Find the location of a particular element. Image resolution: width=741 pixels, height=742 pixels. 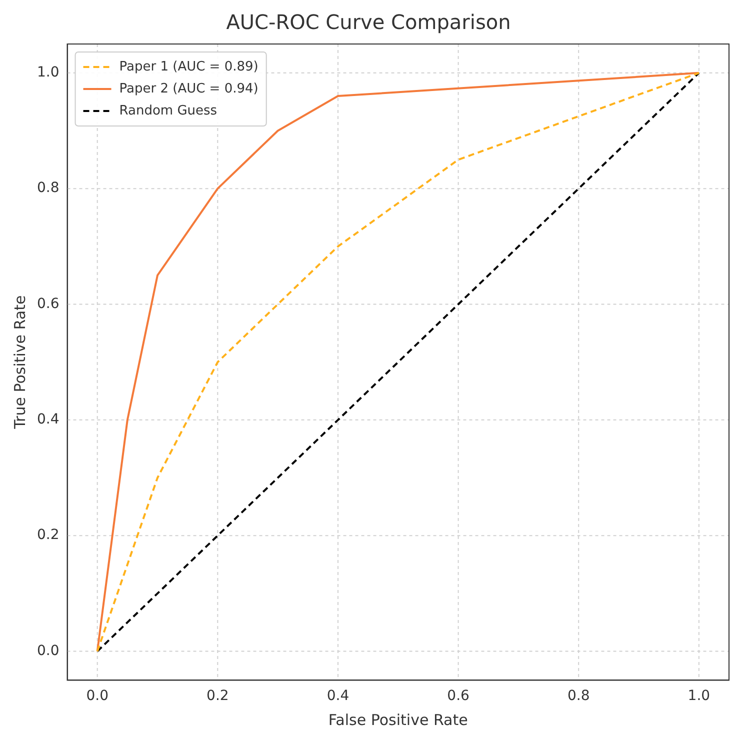

x-tick-label: 0.6 is located at coordinates (458, 696).